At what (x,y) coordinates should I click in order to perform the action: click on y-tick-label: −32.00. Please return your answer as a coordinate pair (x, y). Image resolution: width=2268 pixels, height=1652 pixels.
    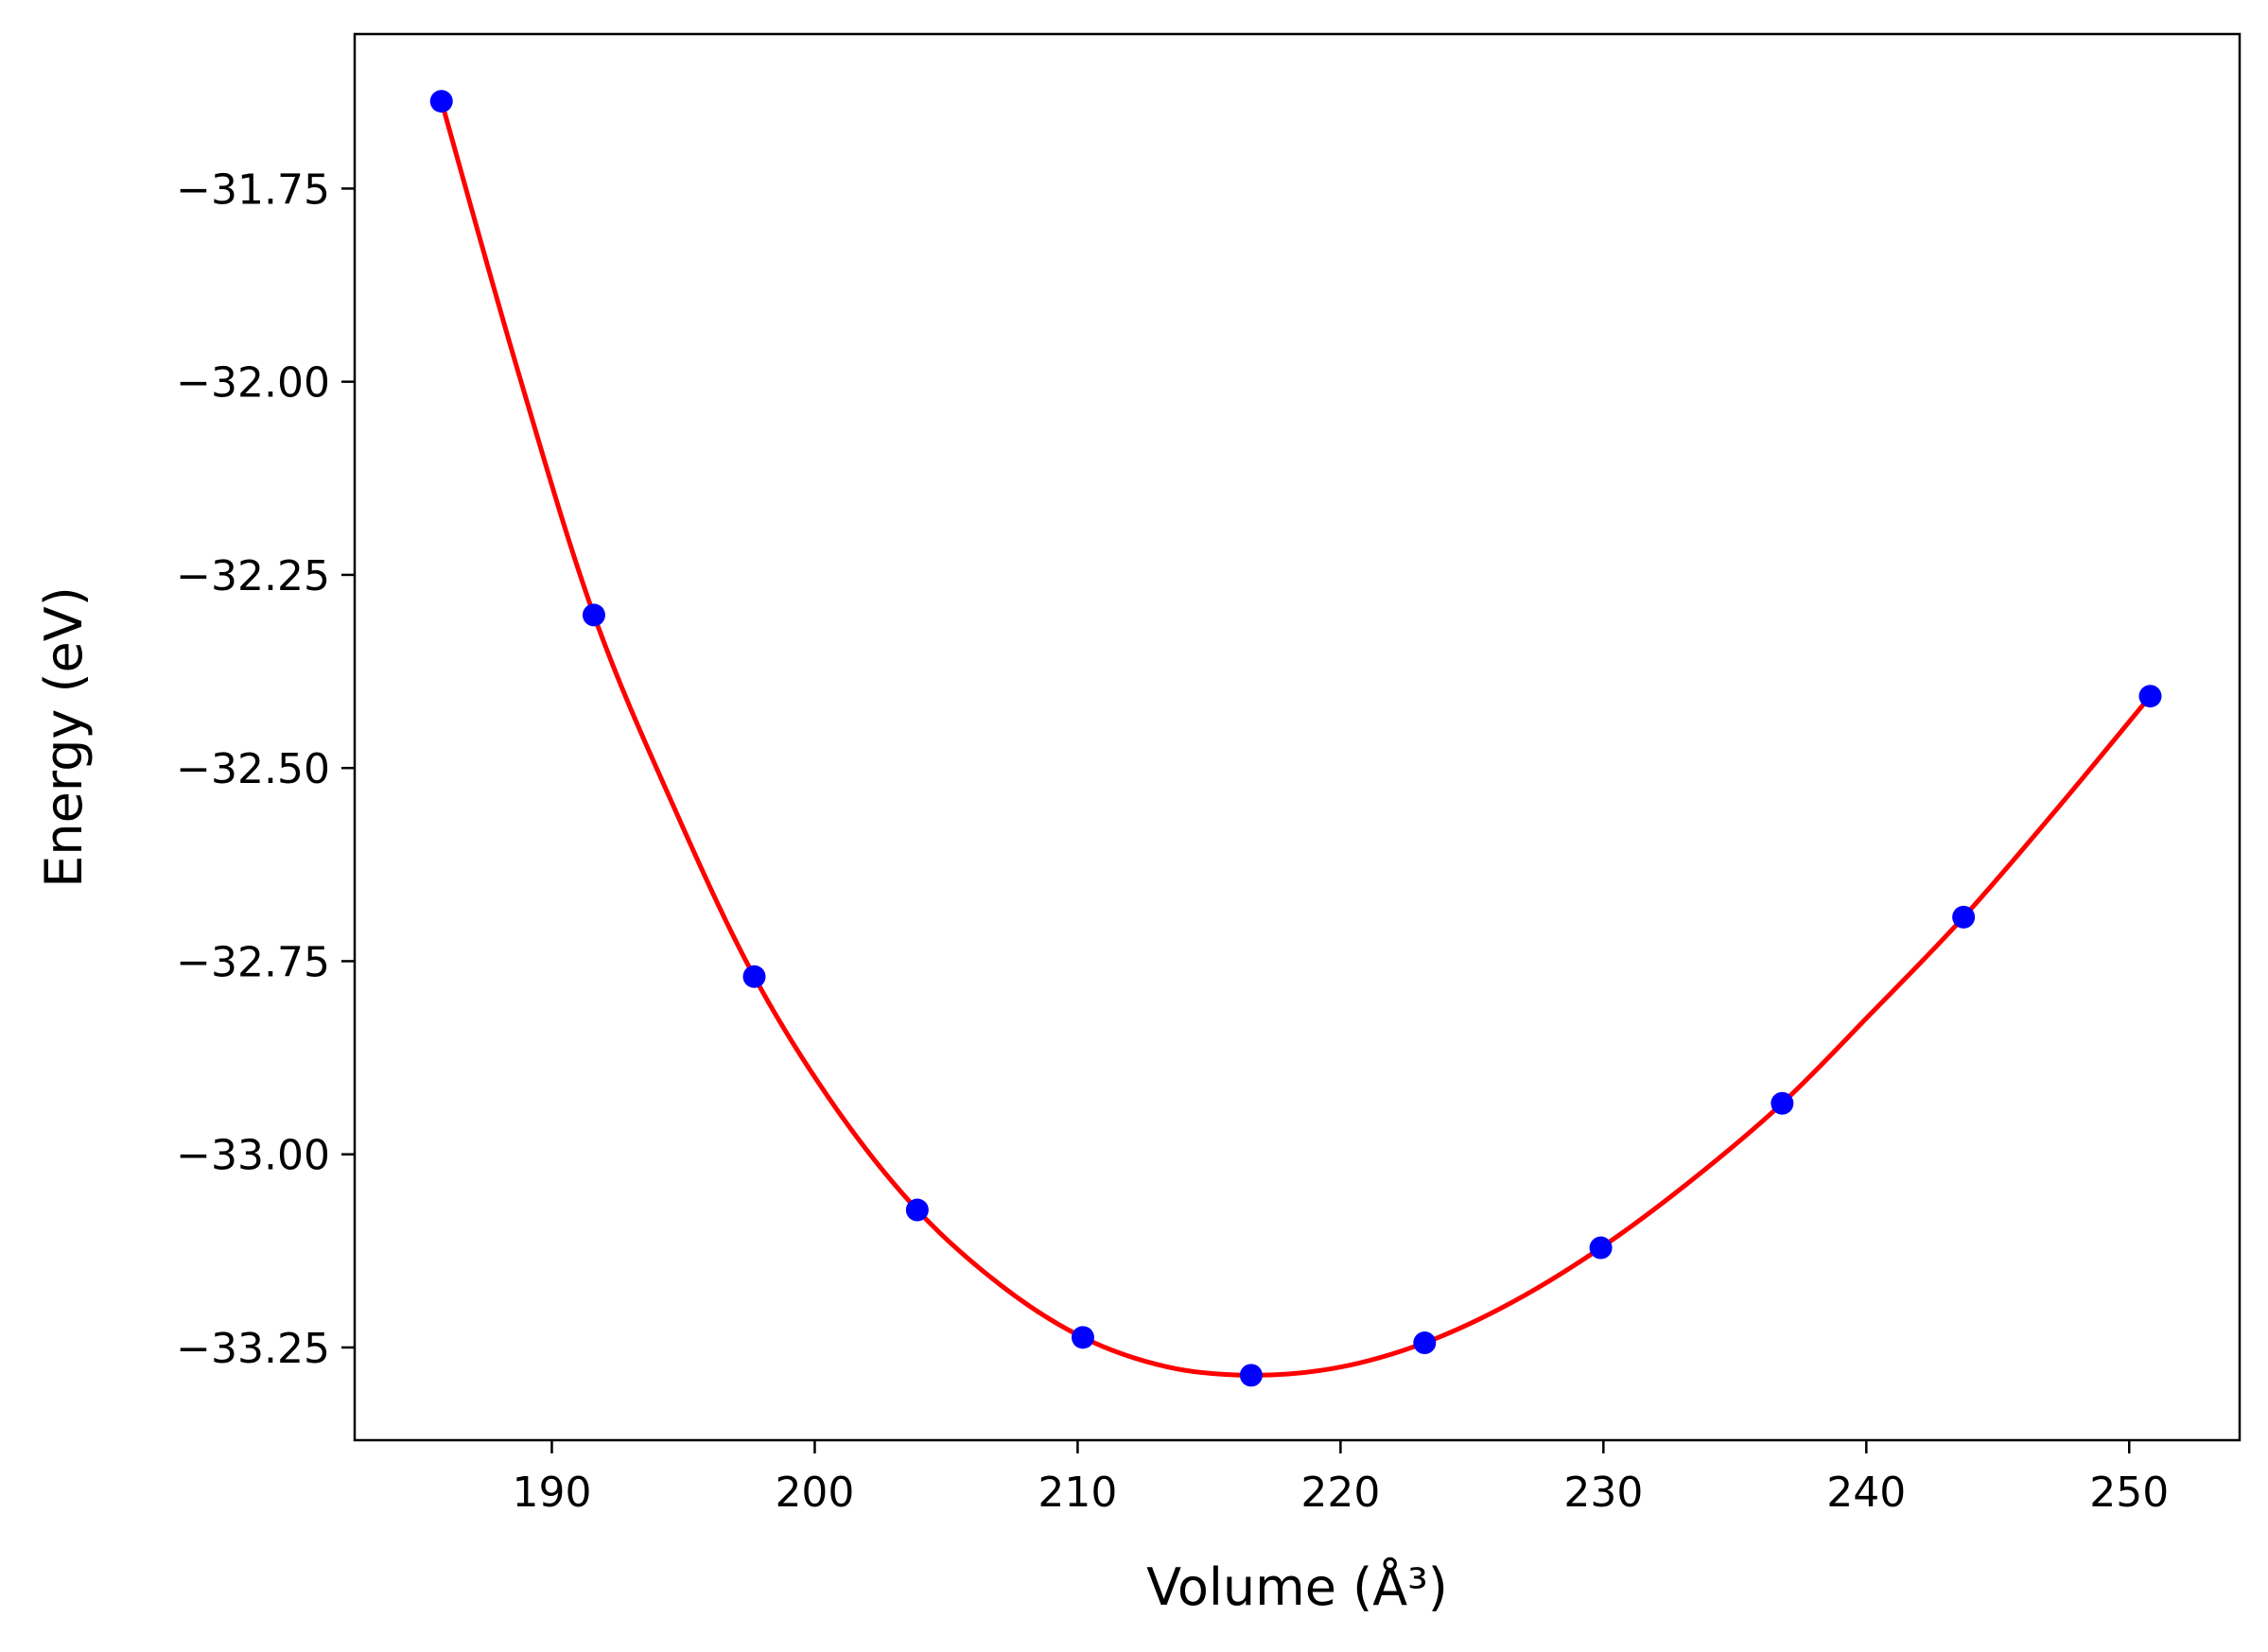
    Looking at the image, I should click on (253, 383).